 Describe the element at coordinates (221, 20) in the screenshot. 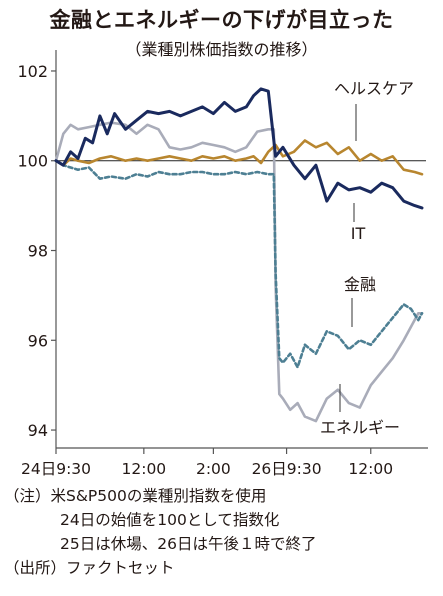

I see `chart-title: 金融とエネルギーの下げが目立った` at that location.